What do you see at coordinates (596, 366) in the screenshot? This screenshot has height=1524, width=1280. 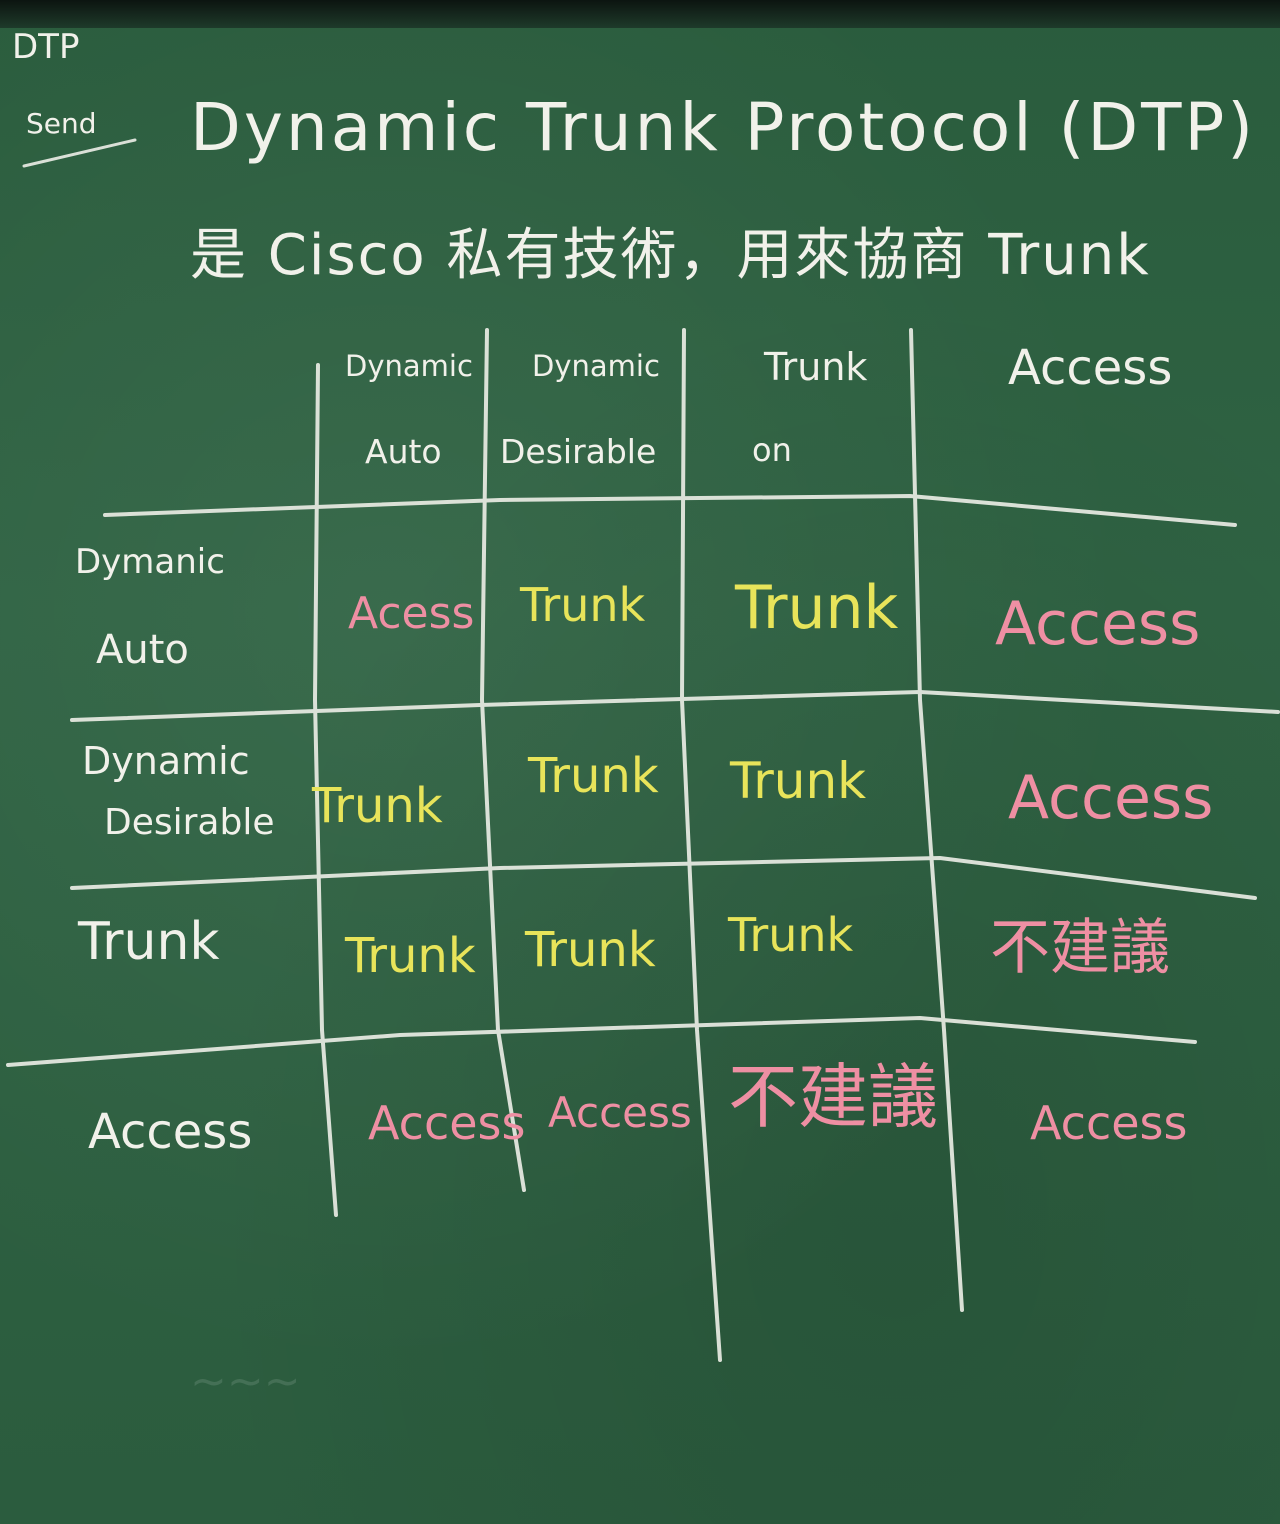 I see `col-header-2-line1: Dynamic` at bounding box center [596, 366].